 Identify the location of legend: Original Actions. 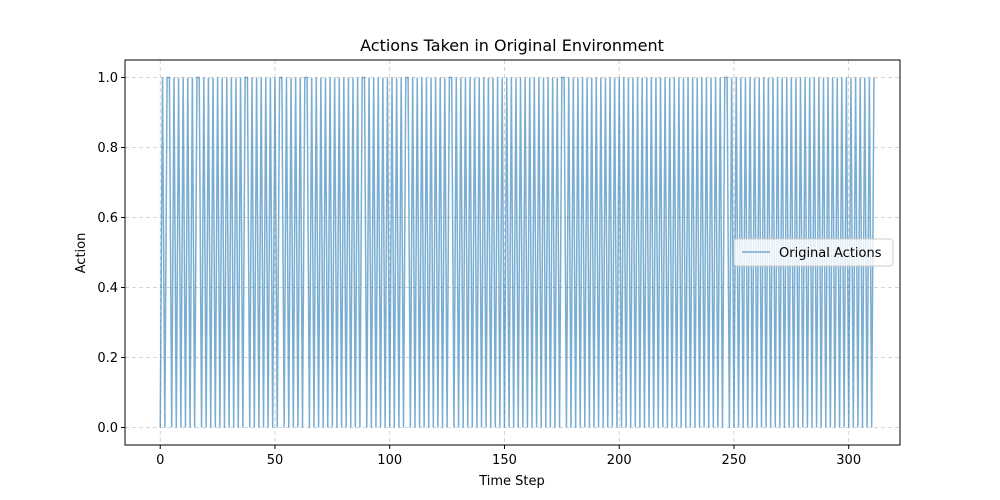
(813, 252).